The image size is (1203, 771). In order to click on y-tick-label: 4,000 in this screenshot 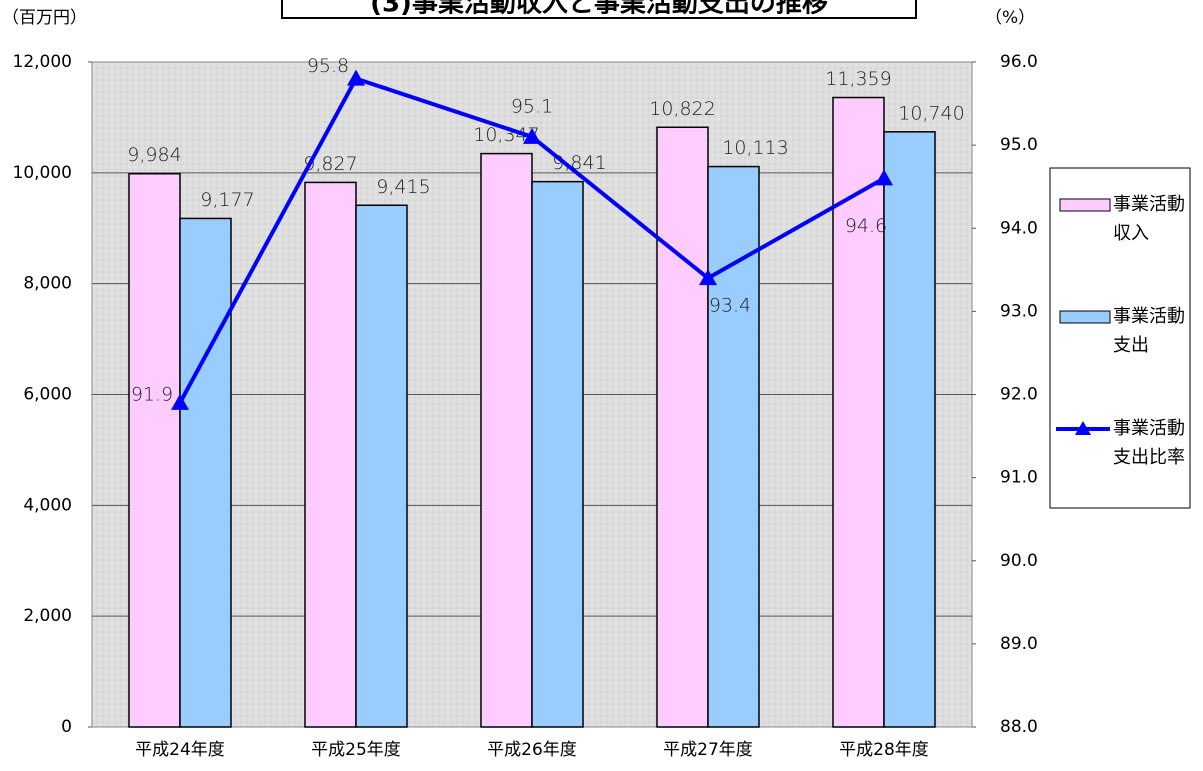, I will do `click(47, 505)`.